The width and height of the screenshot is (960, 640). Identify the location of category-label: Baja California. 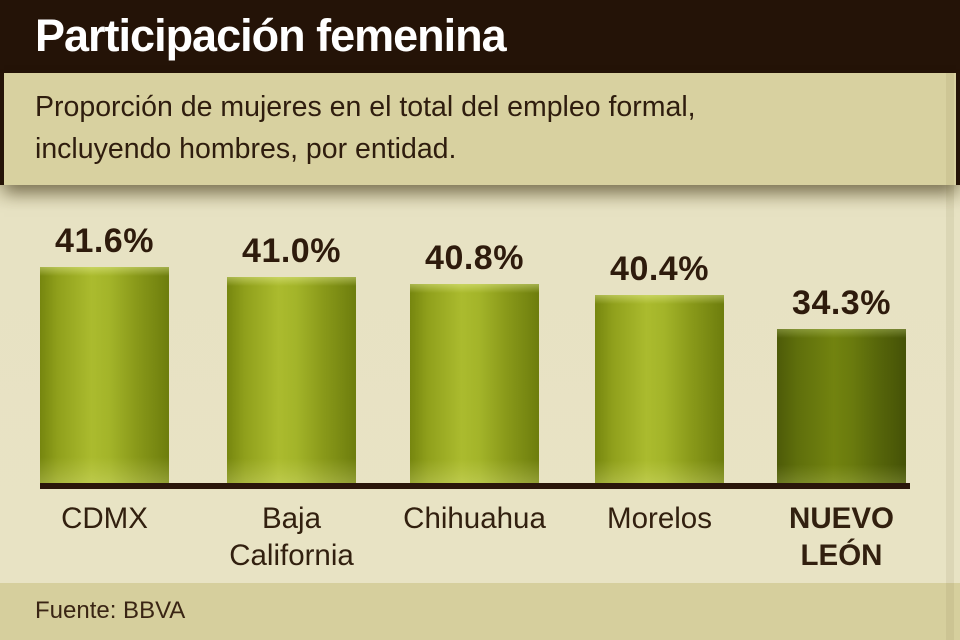
(291, 537).